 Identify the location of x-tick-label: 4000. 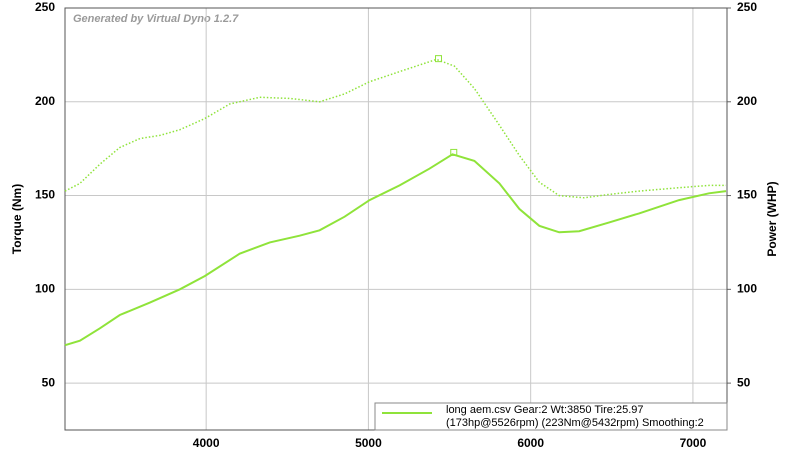
(206, 443).